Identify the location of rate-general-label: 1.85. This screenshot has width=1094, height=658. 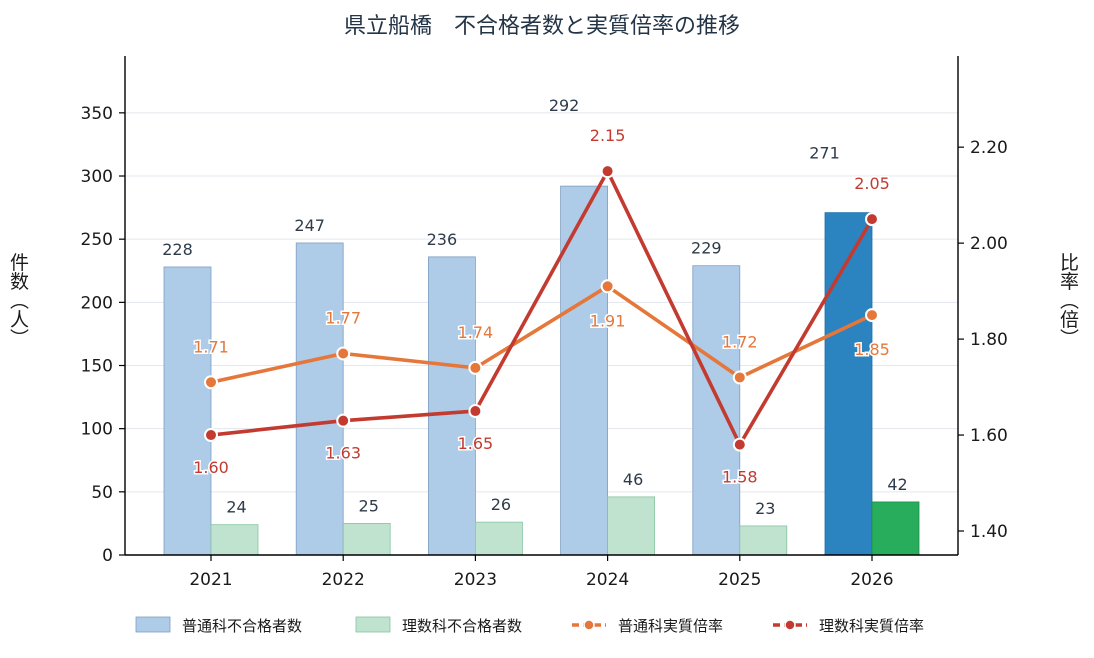
(872, 349).